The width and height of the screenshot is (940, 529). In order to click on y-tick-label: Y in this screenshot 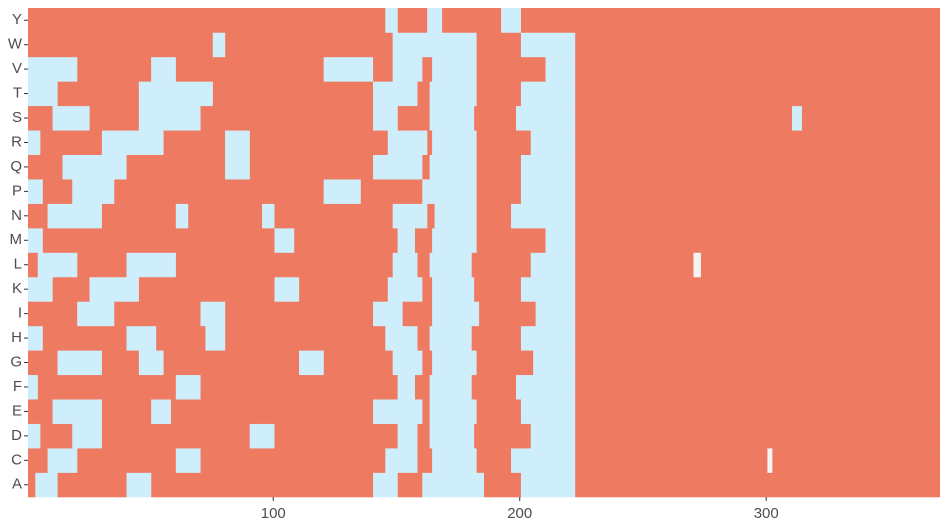, I will do `click(17, 19)`.